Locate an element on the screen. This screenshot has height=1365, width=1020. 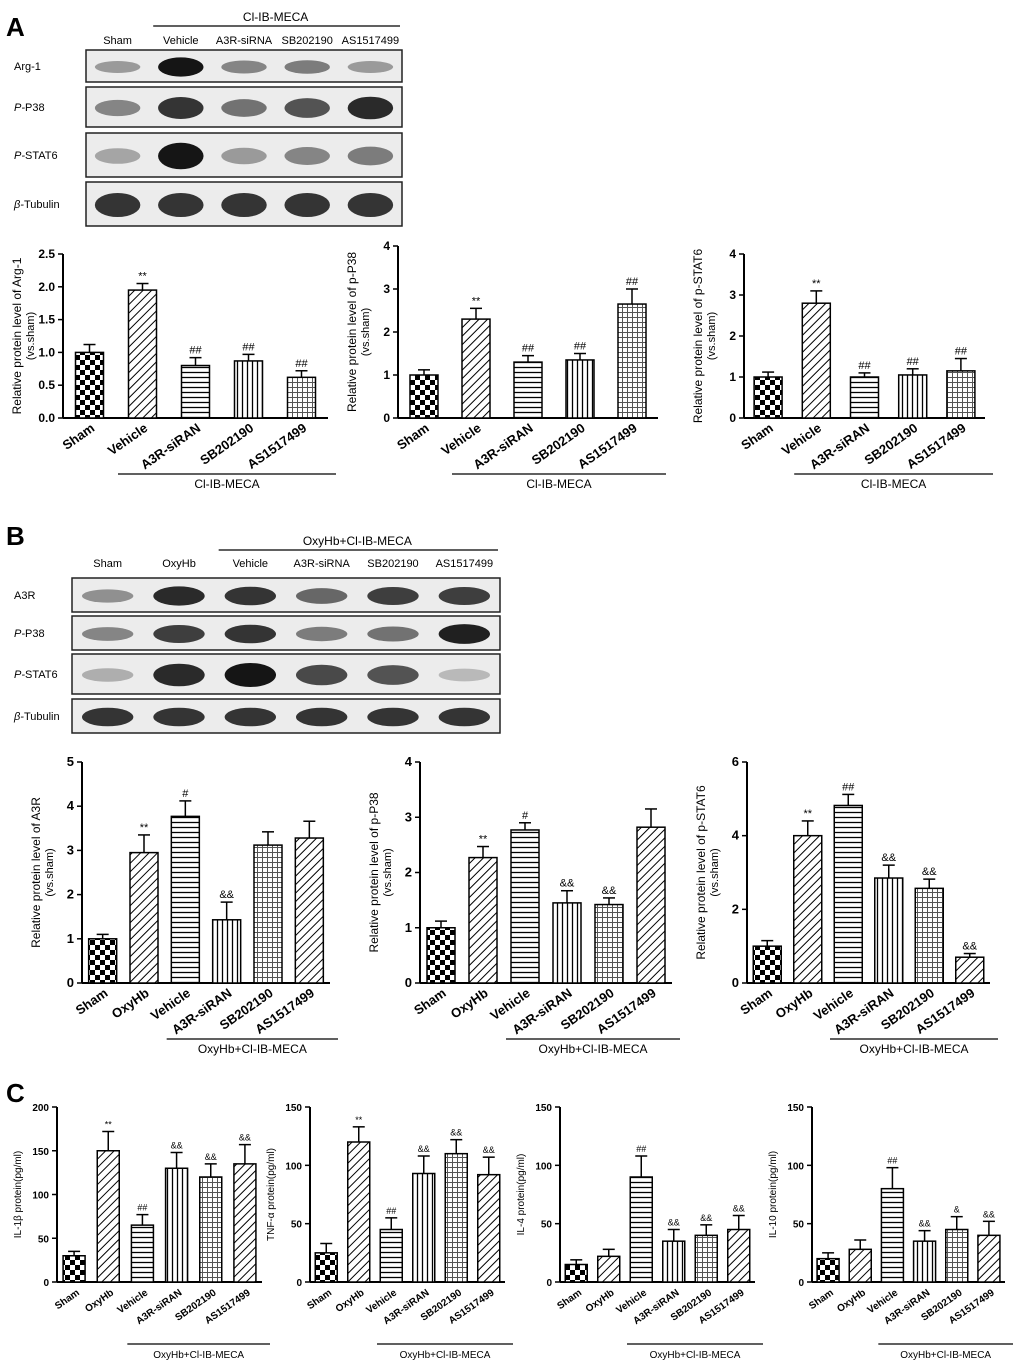
category-label: OxyHb is located at coordinates (130, 1003).